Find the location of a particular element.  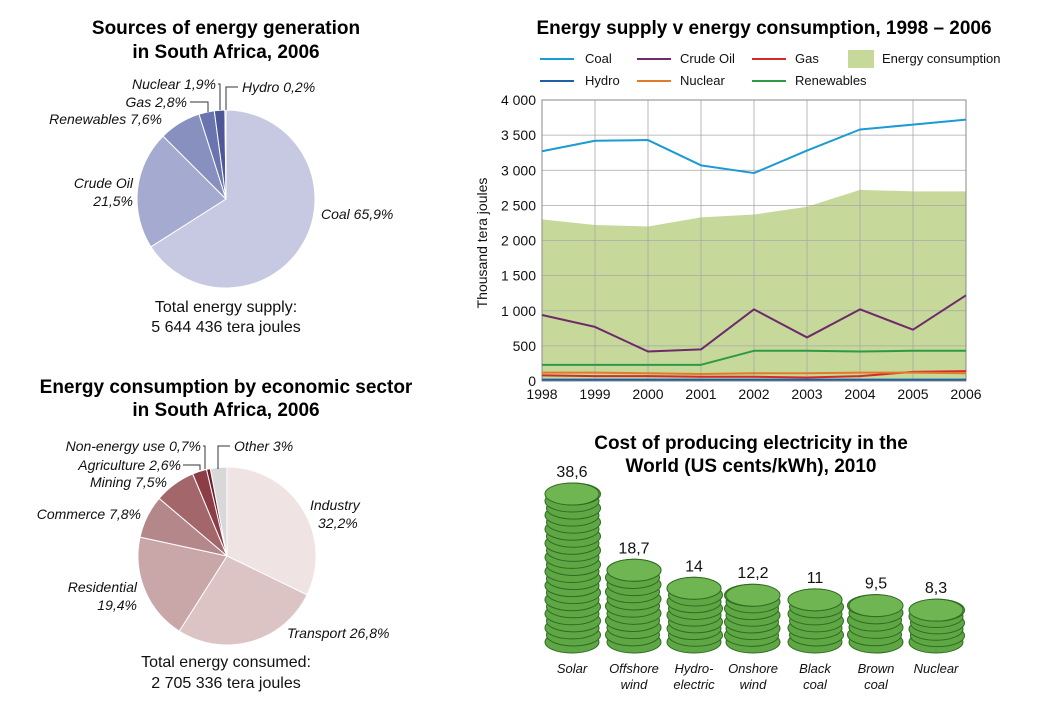

pie-consumption-label-other: Other 3% is located at coordinates (263, 446).